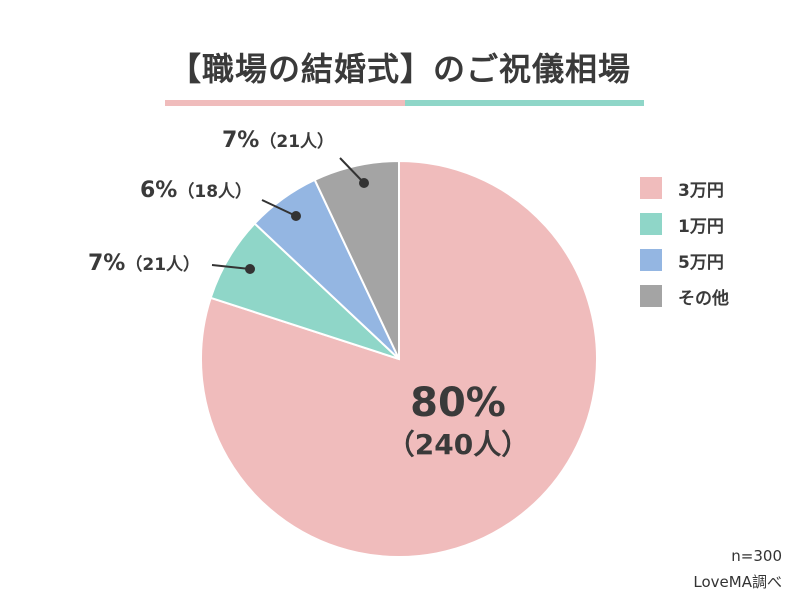 Image resolution: width=800 pixels, height=600 pixels. I want to click on slice-label-count-0: （240人）, so click(458, 444).